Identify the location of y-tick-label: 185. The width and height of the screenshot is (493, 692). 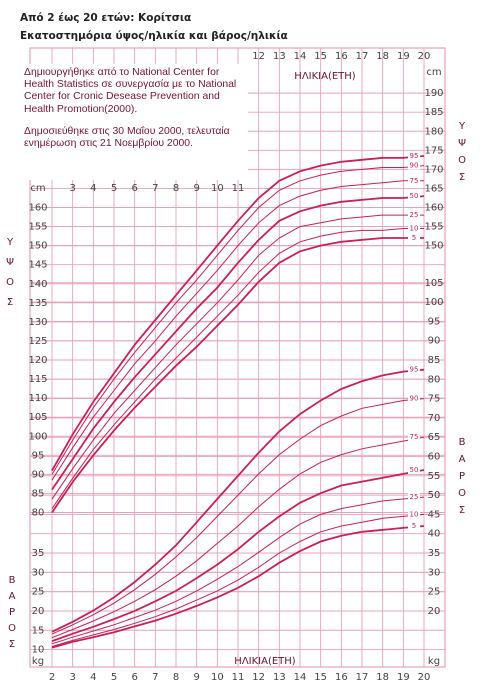
(433, 112).